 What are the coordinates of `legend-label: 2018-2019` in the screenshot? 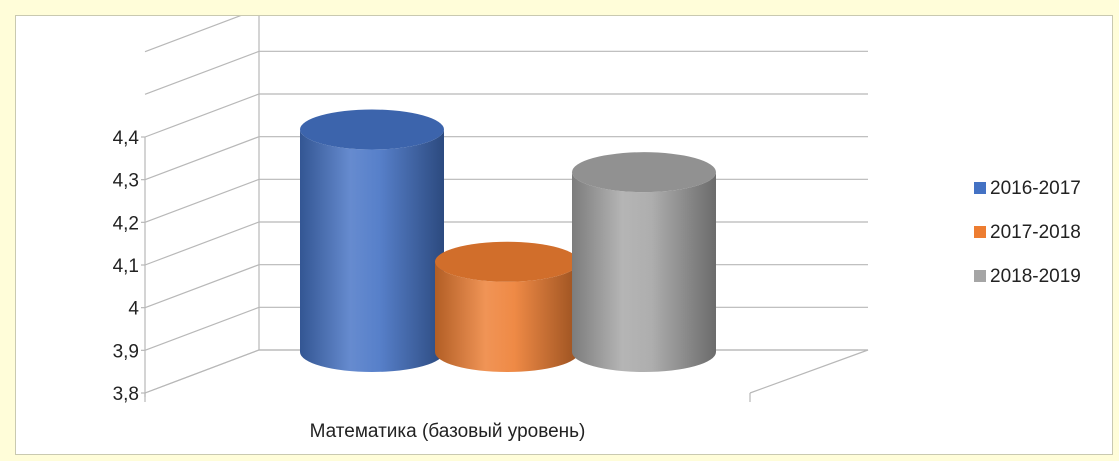 It's located at (1035, 276).